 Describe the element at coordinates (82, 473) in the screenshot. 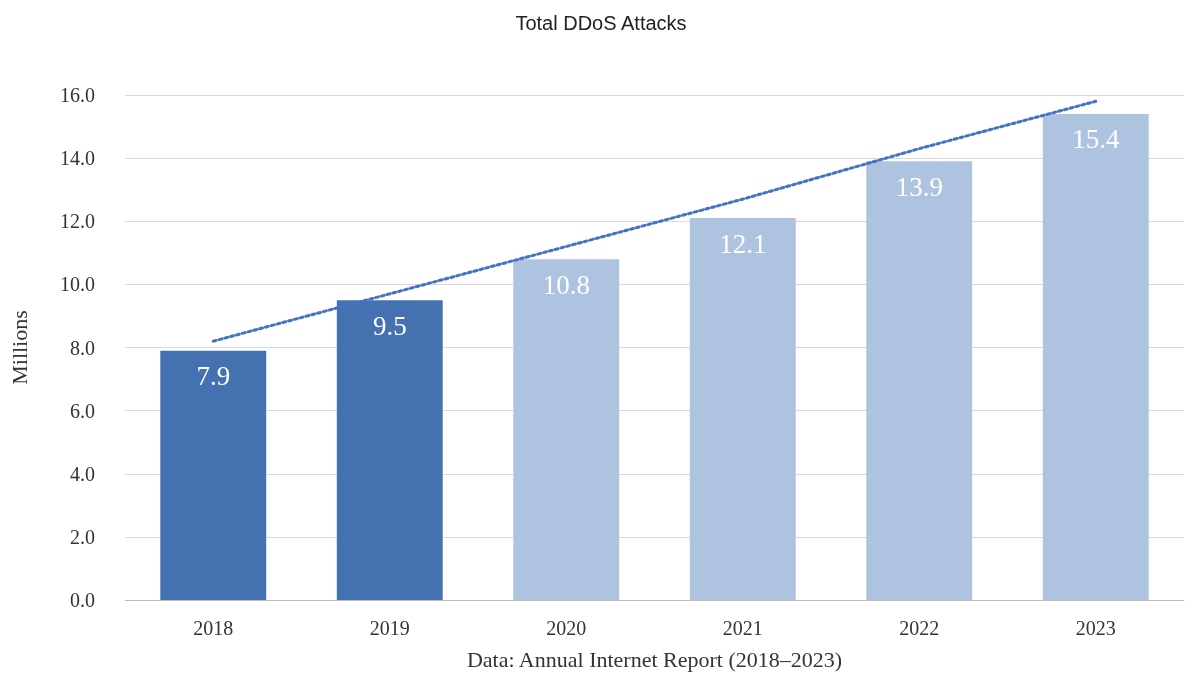

I see `y-tick-label: 4.0` at that location.